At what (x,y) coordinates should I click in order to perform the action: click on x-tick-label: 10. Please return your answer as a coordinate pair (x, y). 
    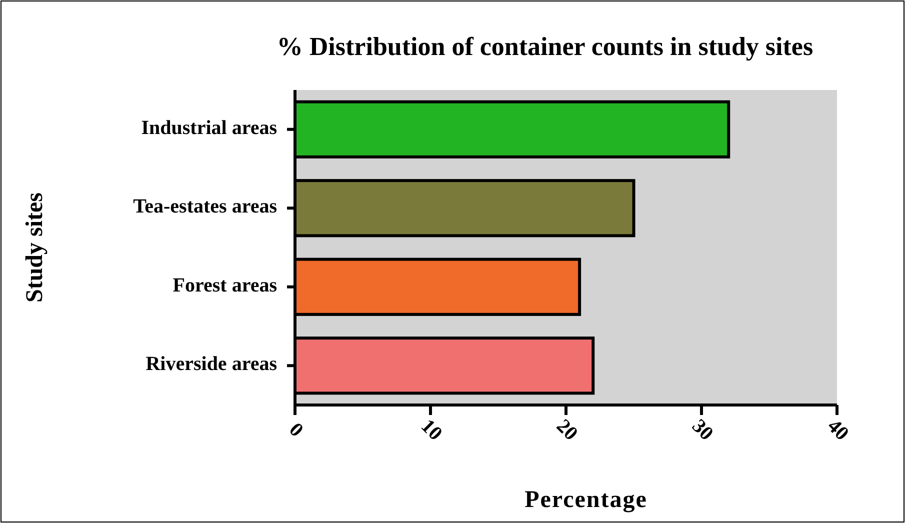
    Looking at the image, I should click on (431, 430).